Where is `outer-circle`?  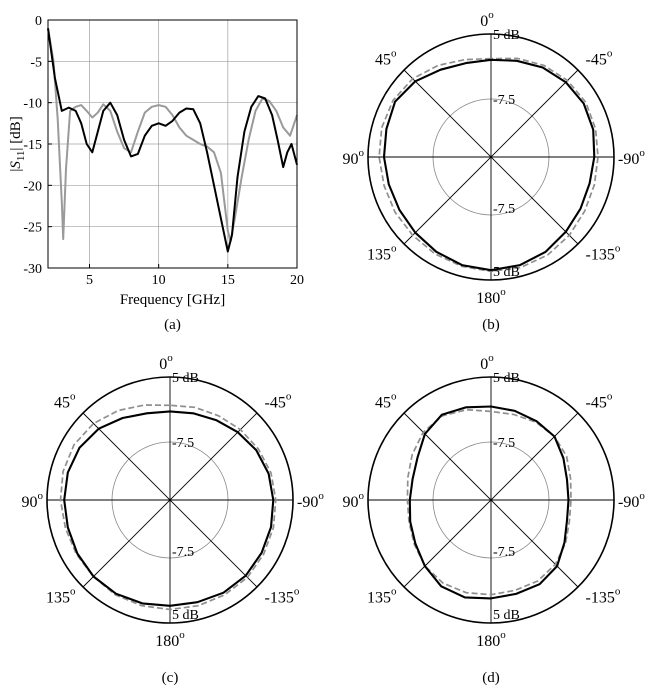 outer-circle is located at coordinates (491, 157).